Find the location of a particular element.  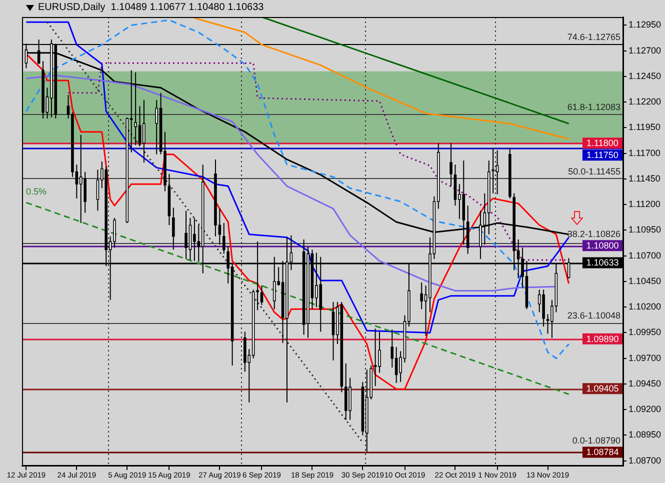

annotation: 61.8-1.12083 is located at coordinates (593, 107).